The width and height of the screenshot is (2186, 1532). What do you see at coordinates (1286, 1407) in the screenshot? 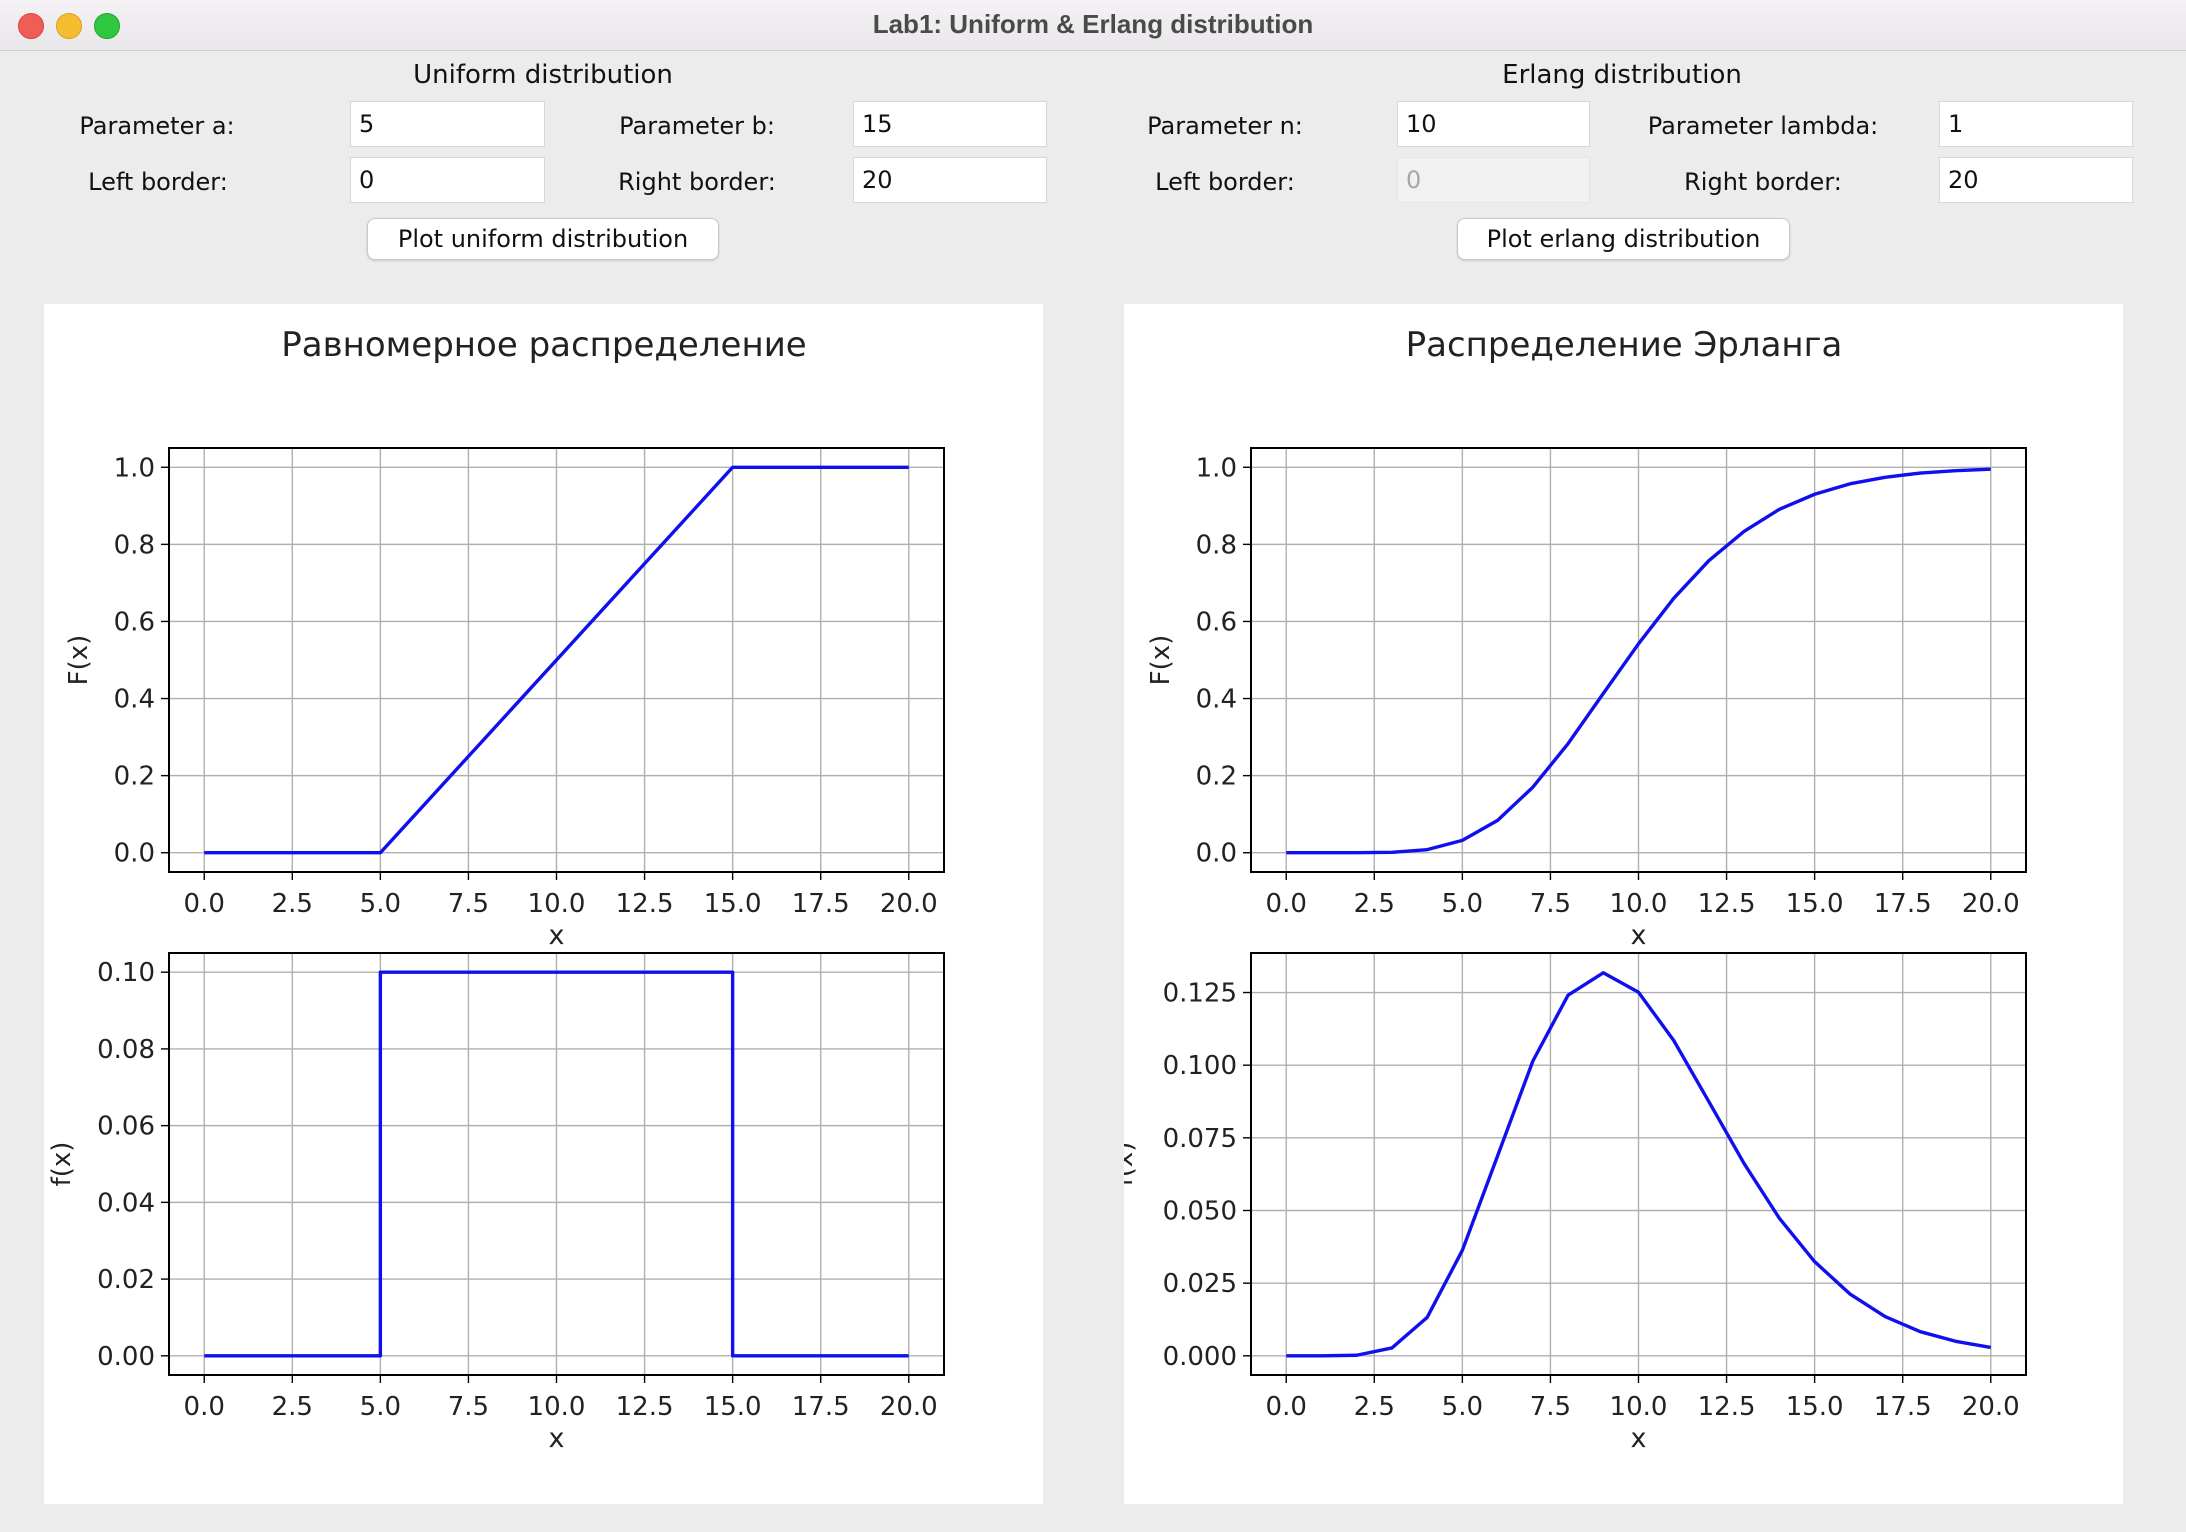
I see `erlang-pdf-x-tick-label: 0.0` at bounding box center [1286, 1407].